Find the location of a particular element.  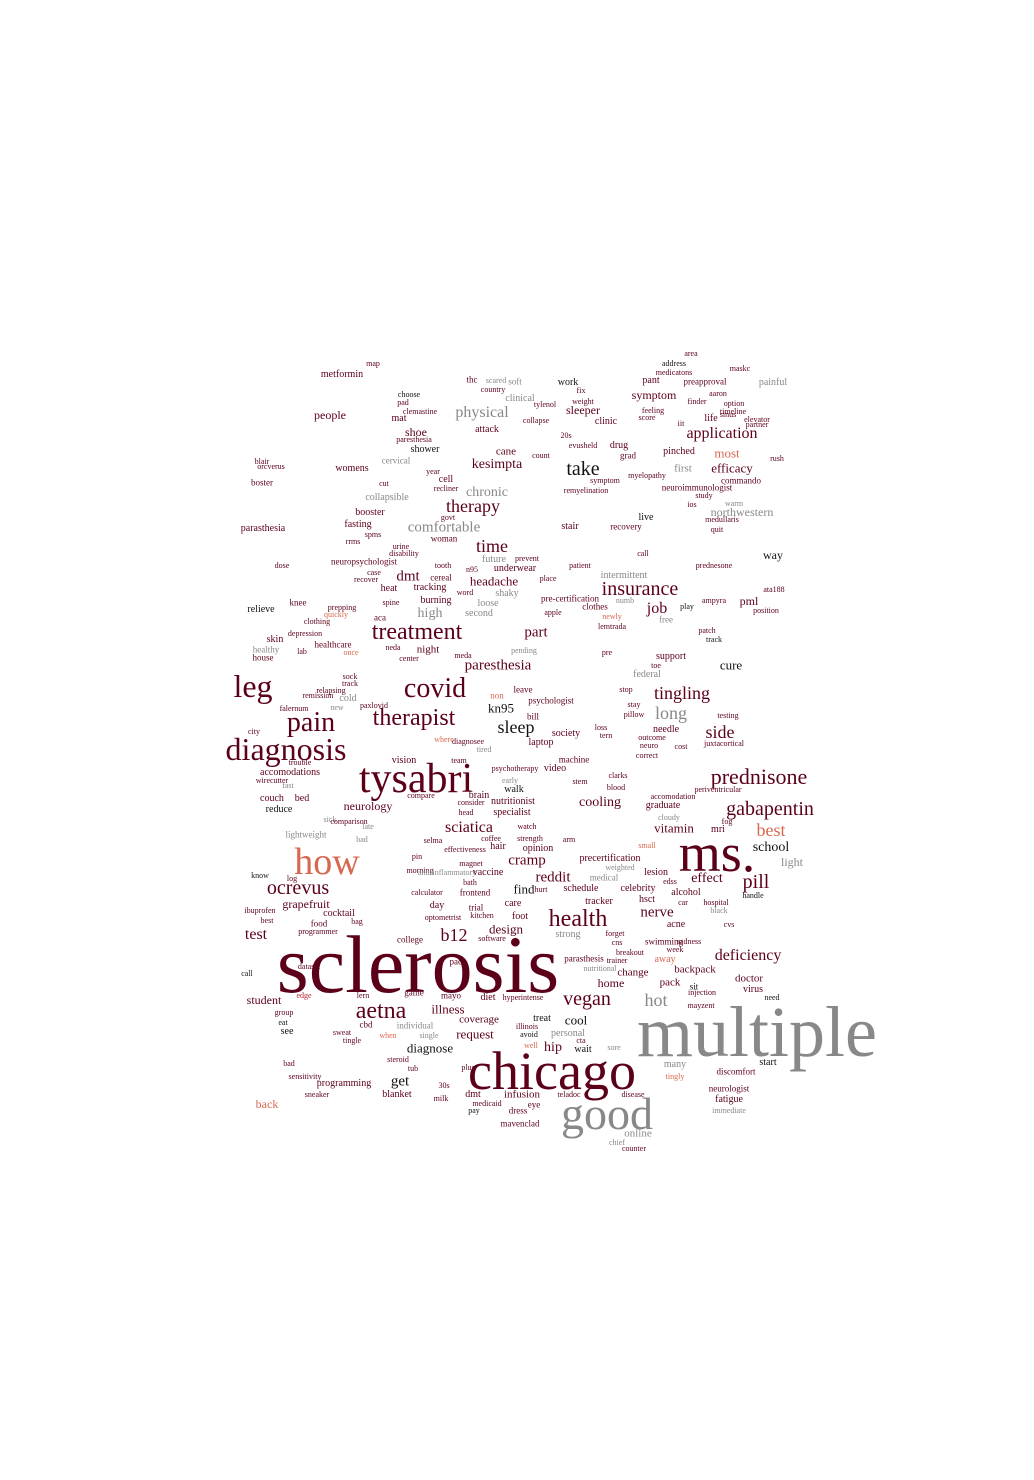

cloud-word: trial is located at coordinates (476, 907).